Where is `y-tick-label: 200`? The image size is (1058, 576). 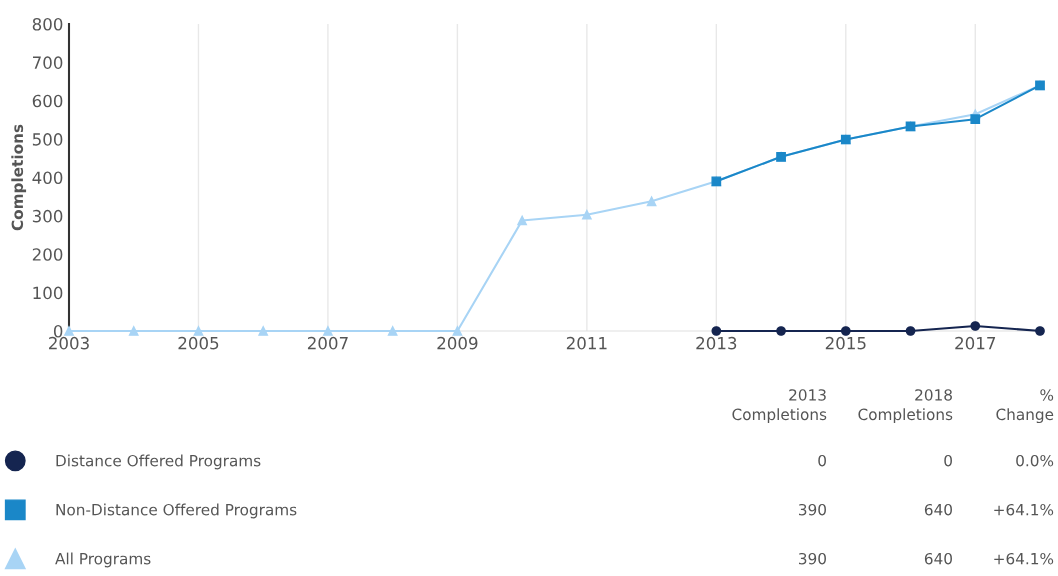
y-tick-label: 200 is located at coordinates (47, 254).